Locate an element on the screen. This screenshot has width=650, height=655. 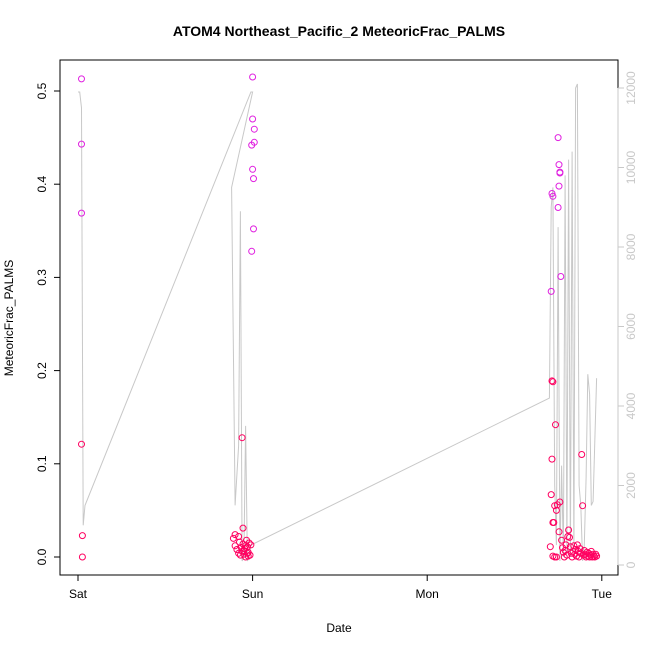
x-tick-label: Sun is located at coordinates (252, 594).